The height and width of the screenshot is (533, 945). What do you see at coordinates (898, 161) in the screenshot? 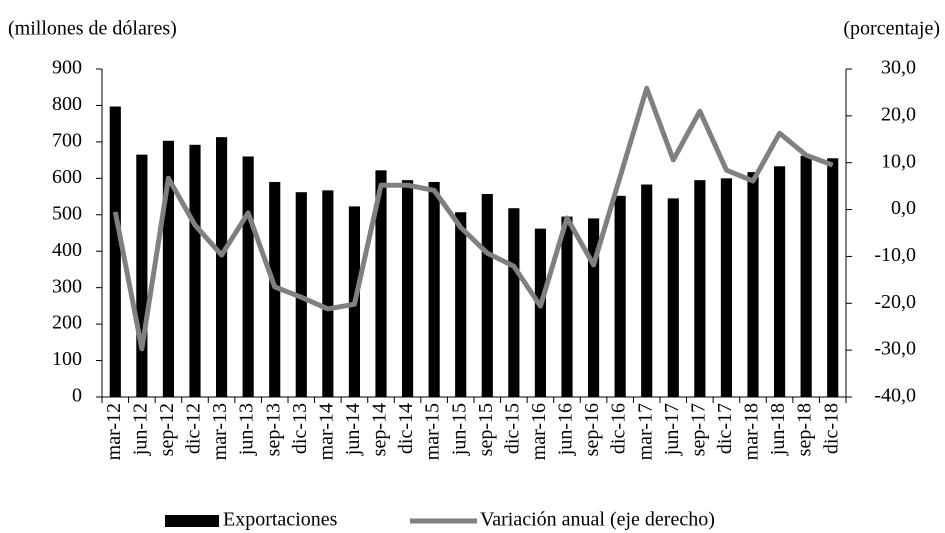
I see `y2-tick-label: 10,0` at bounding box center [898, 161].